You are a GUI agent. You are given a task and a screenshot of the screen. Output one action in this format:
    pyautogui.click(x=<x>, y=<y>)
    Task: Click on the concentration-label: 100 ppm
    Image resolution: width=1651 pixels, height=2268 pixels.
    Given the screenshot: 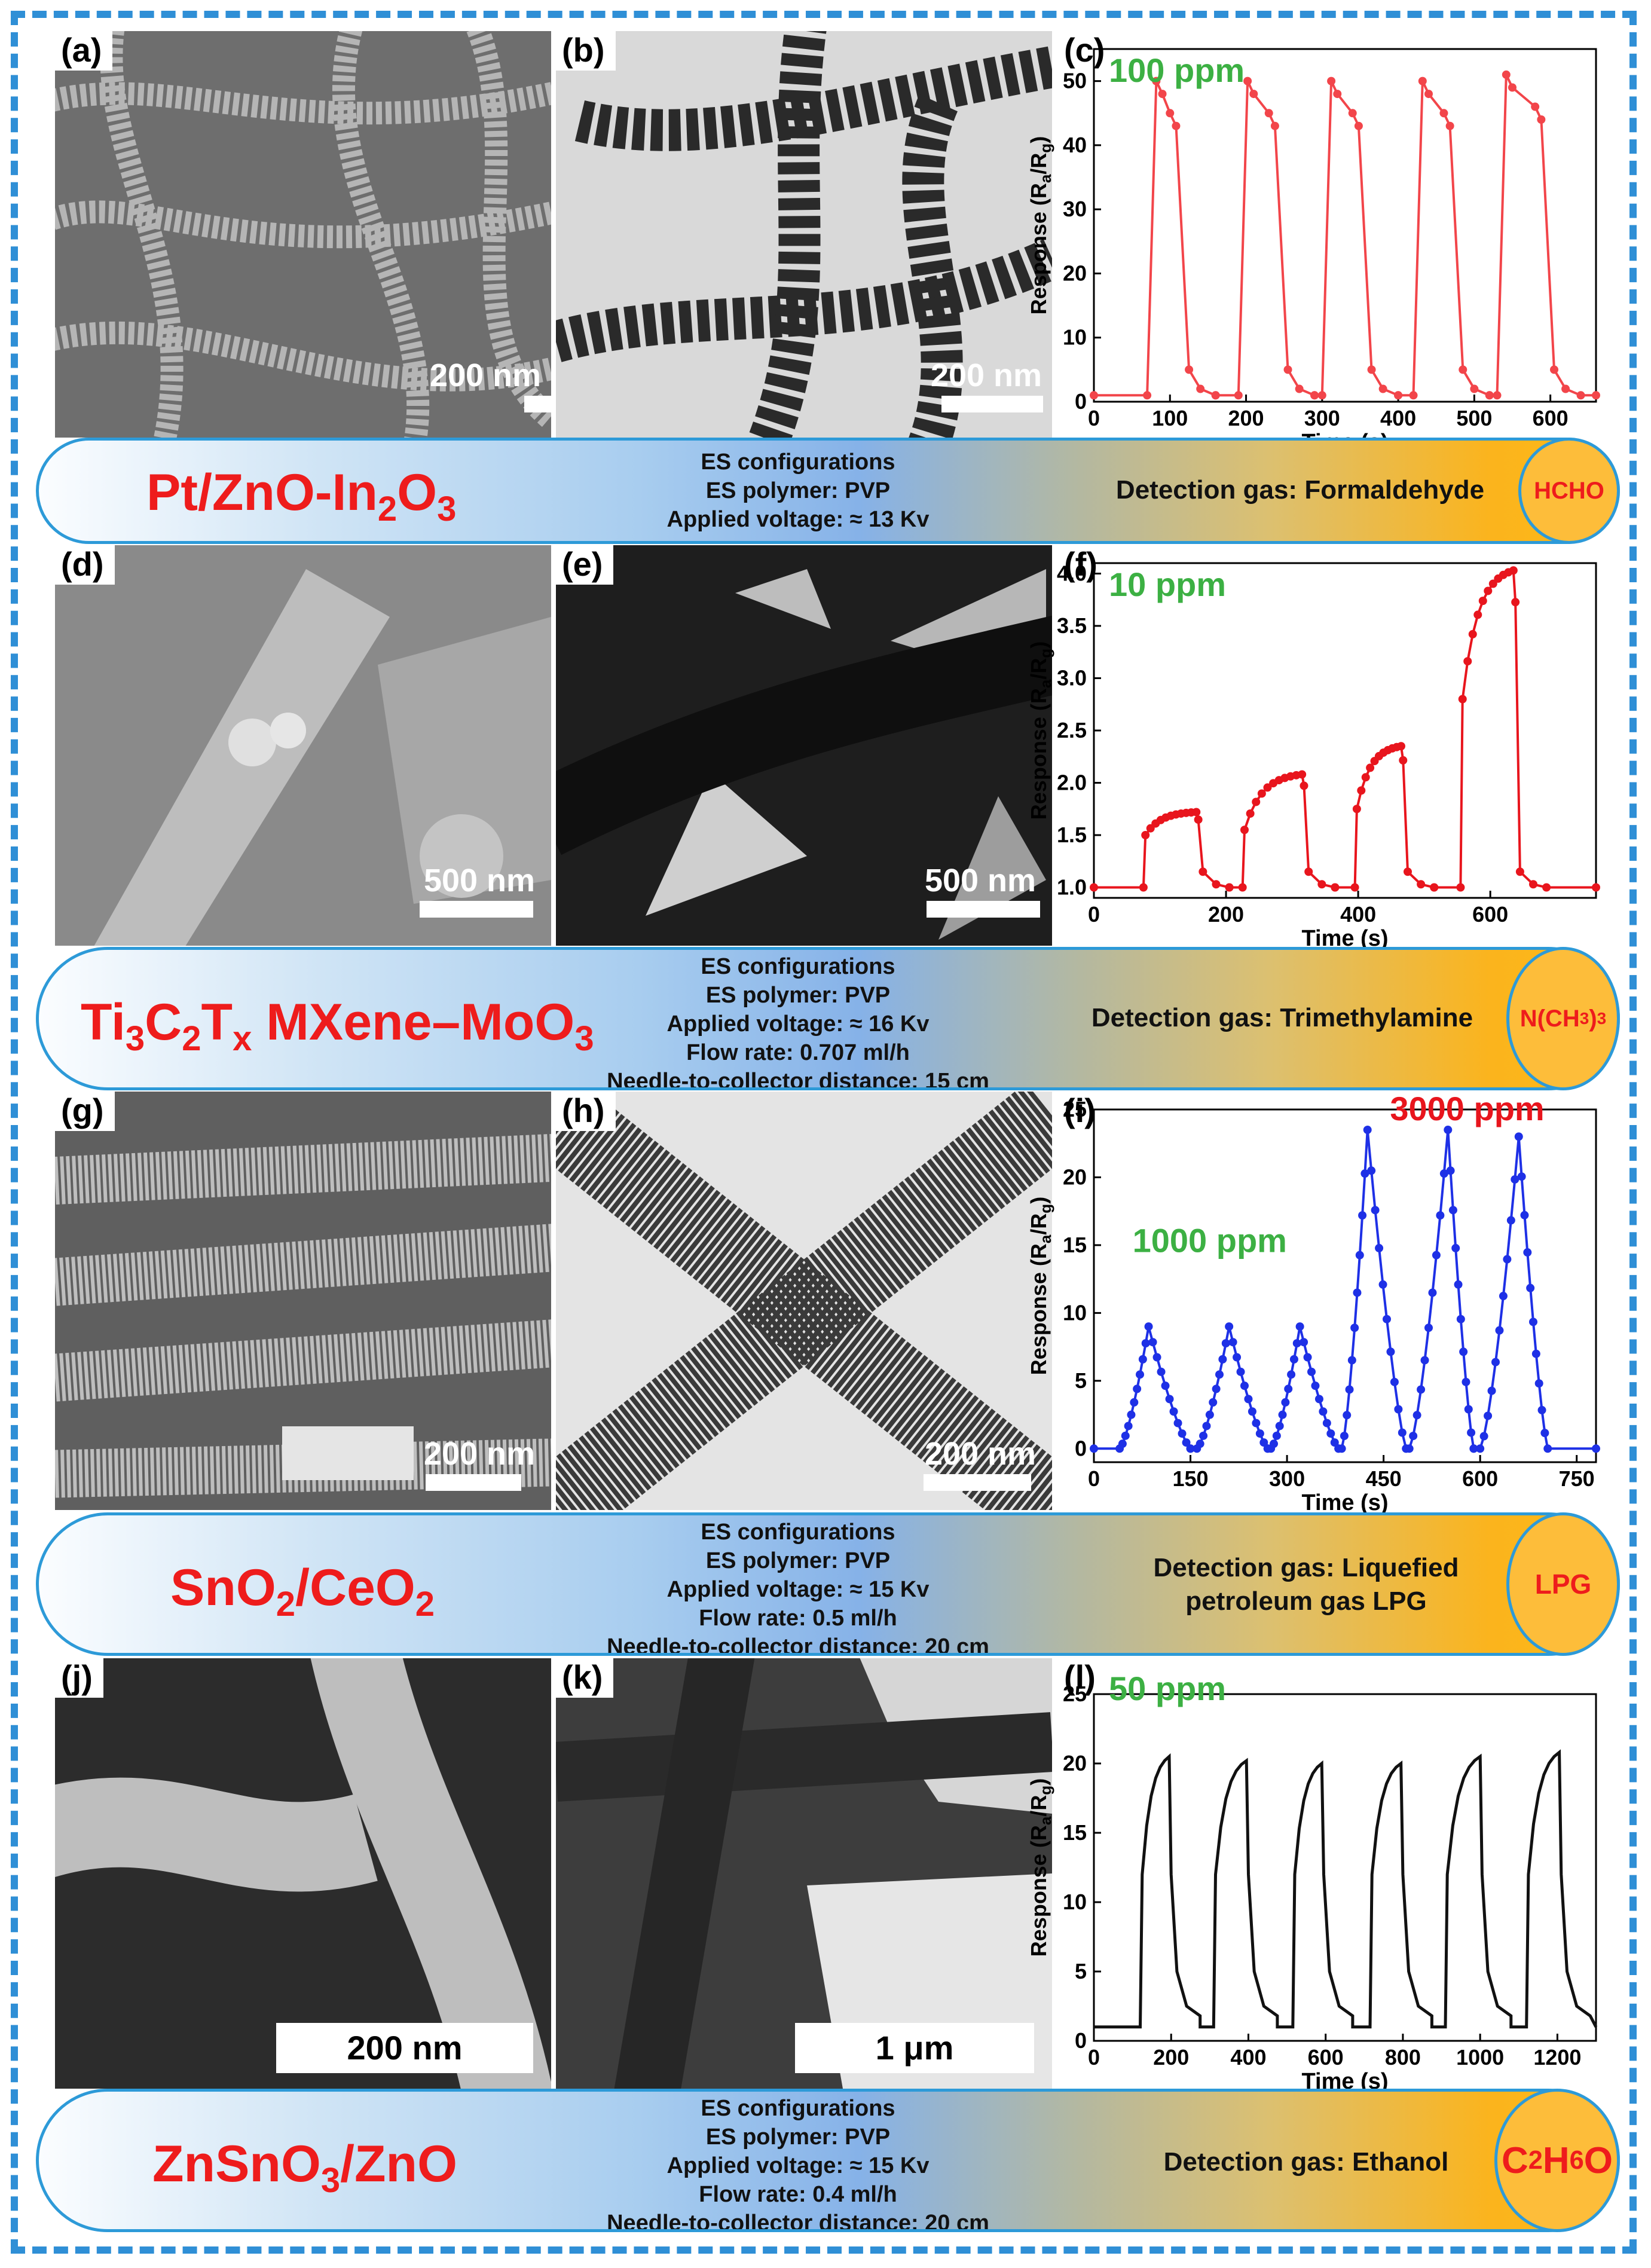 What is the action you would take?
    pyautogui.click(x=1177, y=70)
    